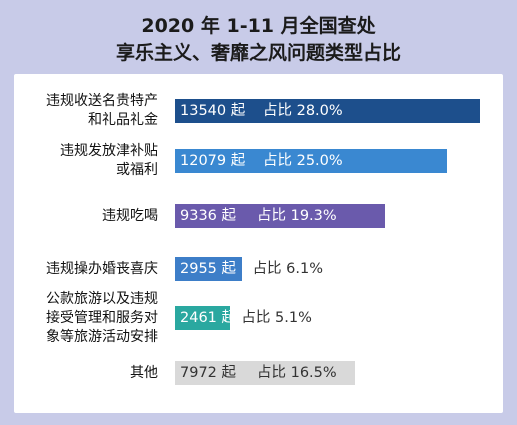 The width and height of the screenshot is (517, 425). What do you see at coordinates (213, 111) in the screenshot?
I see `bar-count-label: 13540 起` at bounding box center [213, 111].